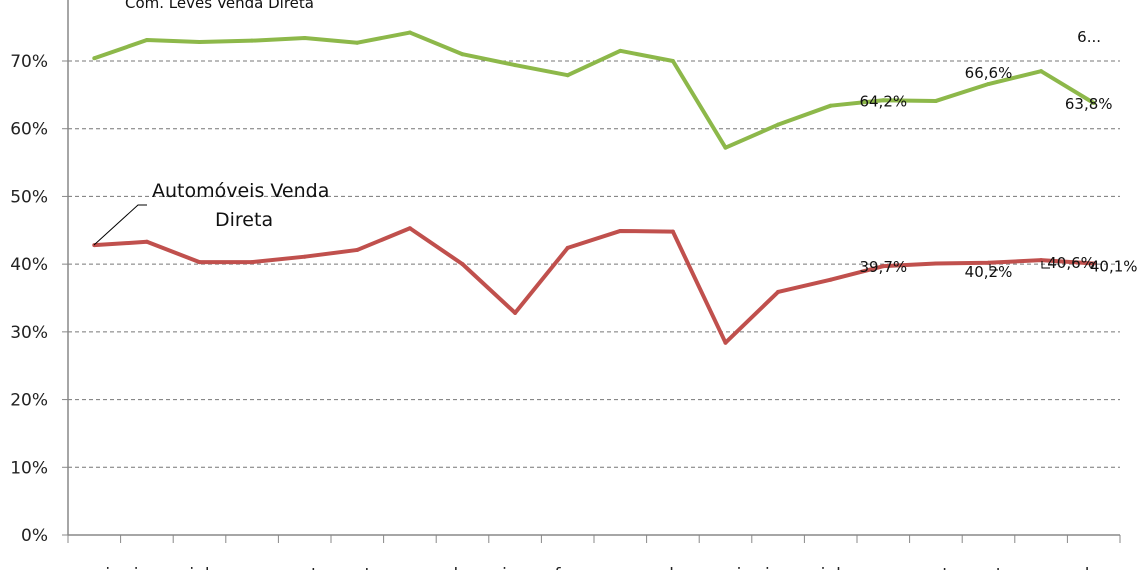 The height and width of the screenshot is (570, 1140). Describe the element at coordinates (29, 197) in the screenshot. I see `y-tick-label: 50%` at that location.